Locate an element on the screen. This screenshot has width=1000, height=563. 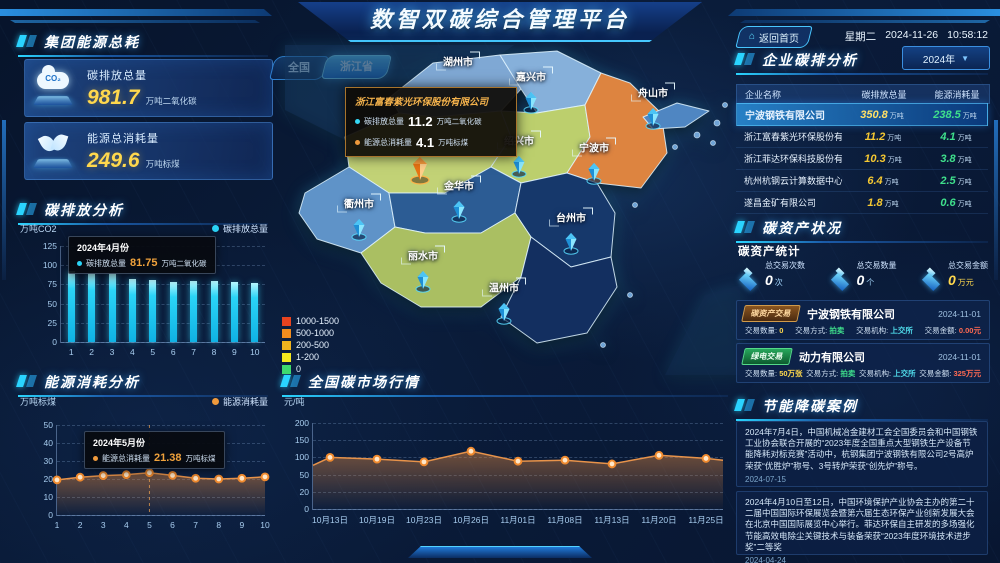
legend-label: 1000-1500 is located at coordinates (318, 321).